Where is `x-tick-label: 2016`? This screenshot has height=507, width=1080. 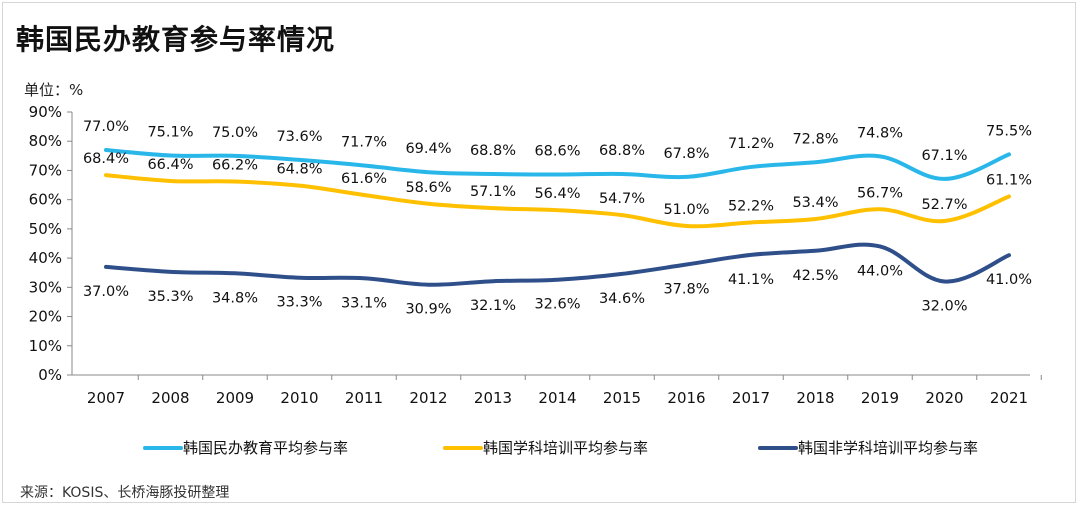
x-tick-label: 2016 is located at coordinates (686, 398).